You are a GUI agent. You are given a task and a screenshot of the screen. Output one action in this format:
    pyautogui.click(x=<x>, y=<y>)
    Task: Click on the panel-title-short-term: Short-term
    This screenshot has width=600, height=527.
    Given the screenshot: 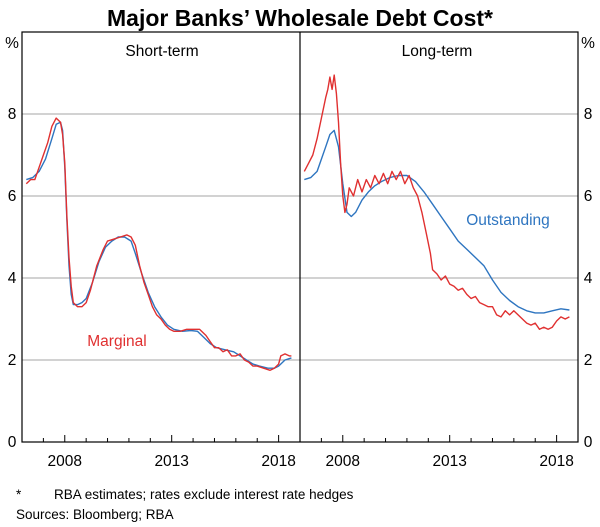 What is the action you would take?
    pyautogui.click(x=161, y=51)
    